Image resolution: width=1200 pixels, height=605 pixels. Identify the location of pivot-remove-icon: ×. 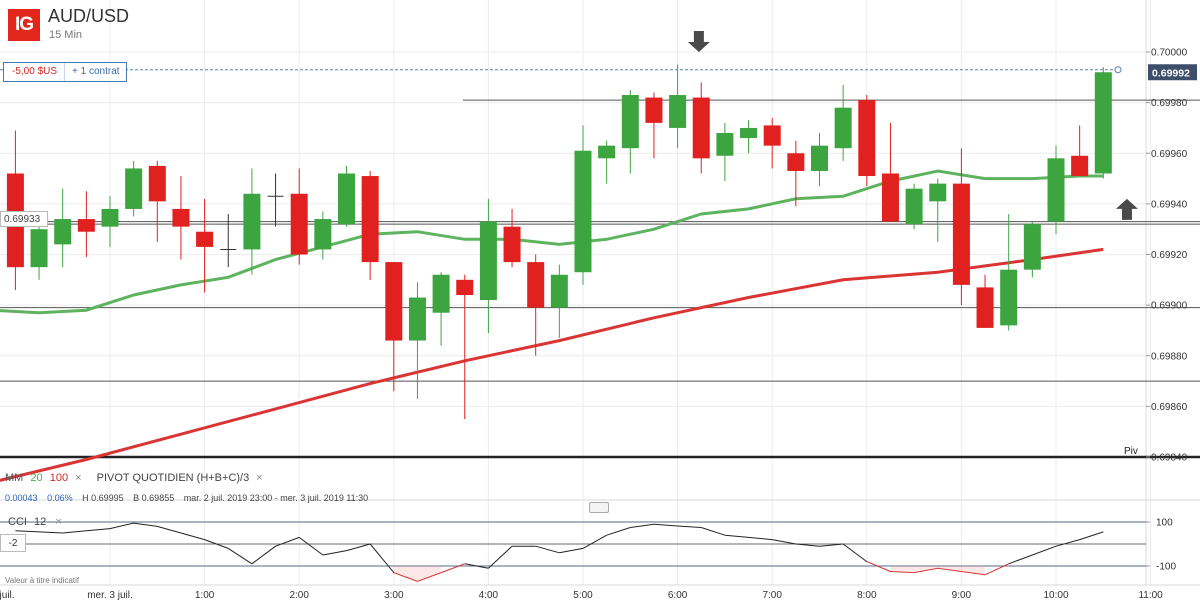
(259, 478).